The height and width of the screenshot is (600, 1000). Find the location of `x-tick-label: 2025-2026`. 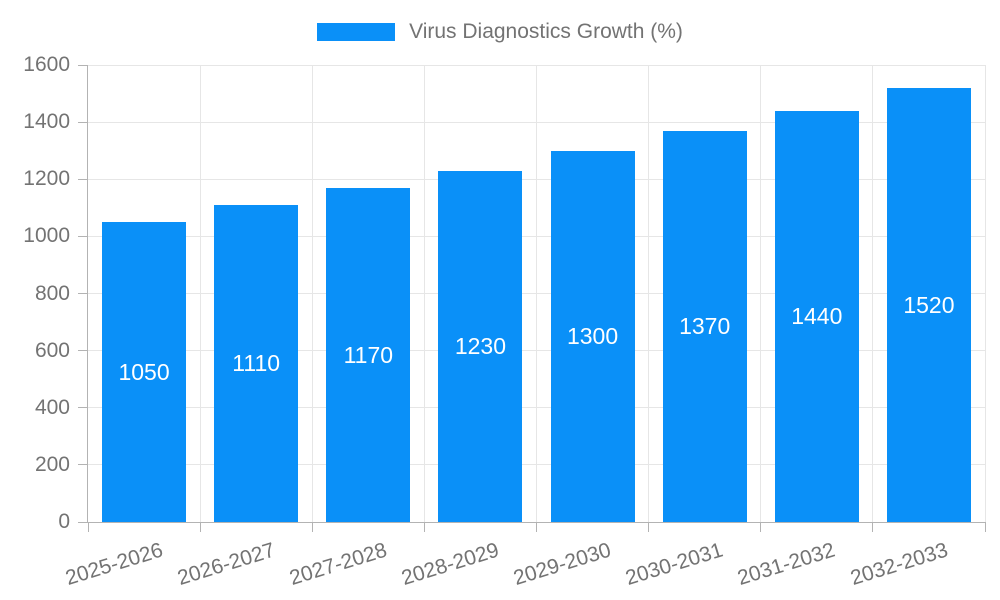

x-tick-label: 2025-2026 is located at coordinates (114, 564).